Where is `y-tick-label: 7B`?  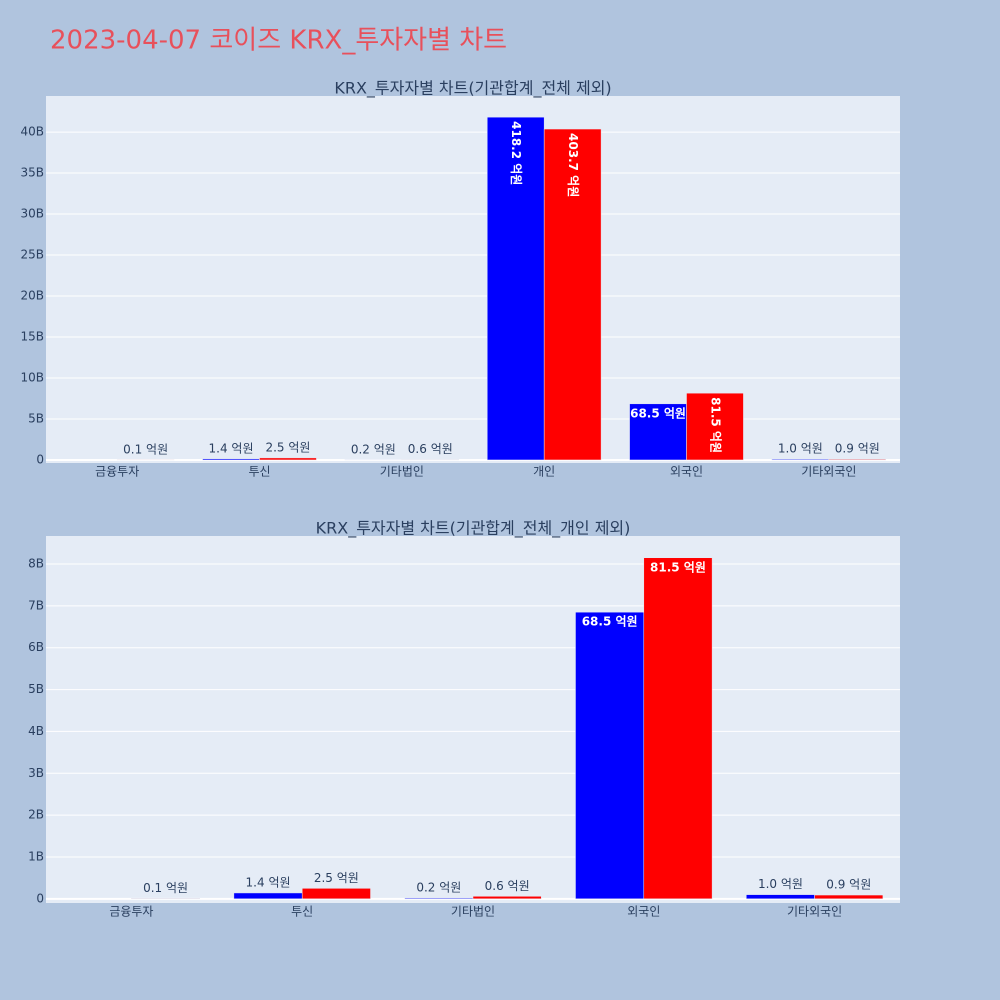
y-tick-label: 7B is located at coordinates (36, 605).